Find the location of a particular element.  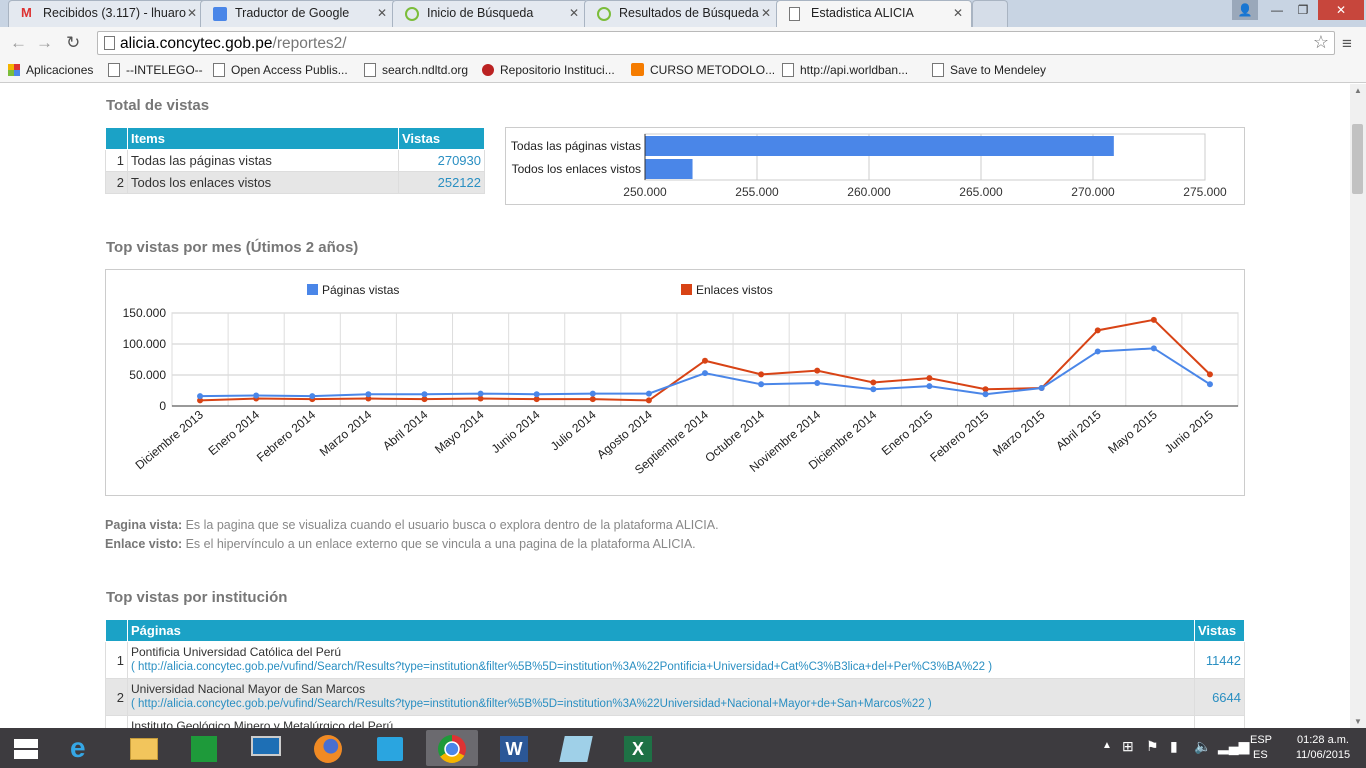

y-tick-label: 100.000 is located at coordinates (145, 344).